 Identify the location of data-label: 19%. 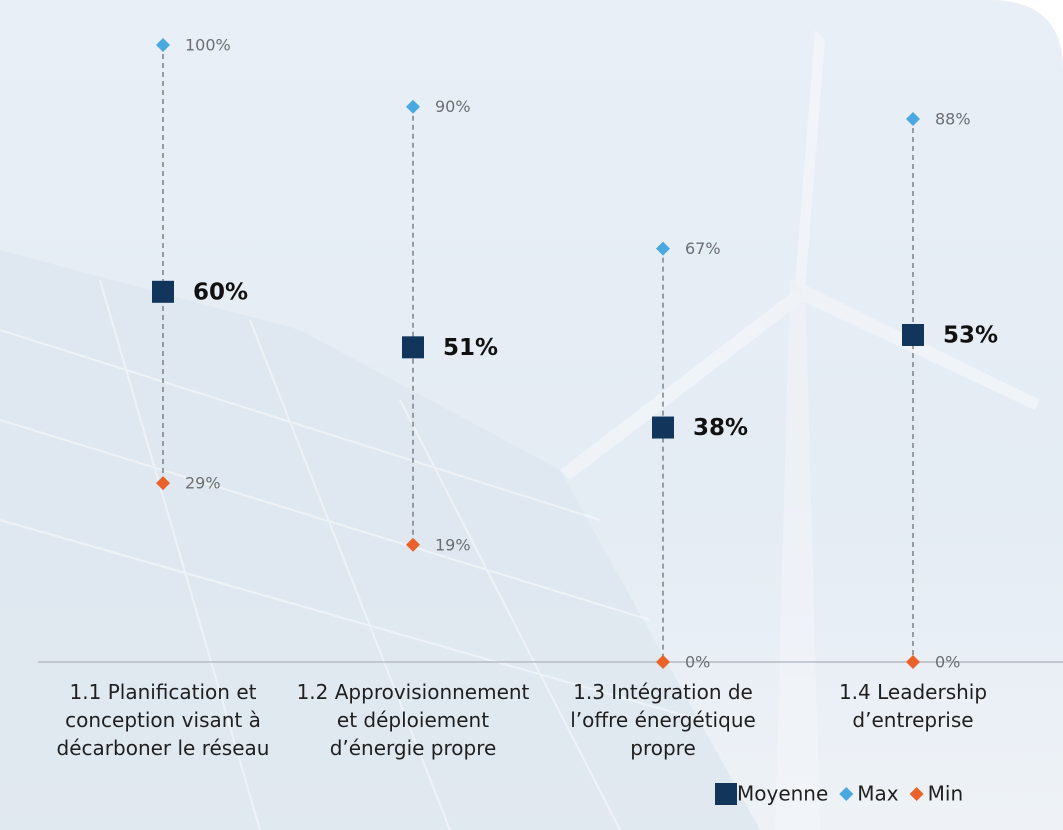
(453, 544).